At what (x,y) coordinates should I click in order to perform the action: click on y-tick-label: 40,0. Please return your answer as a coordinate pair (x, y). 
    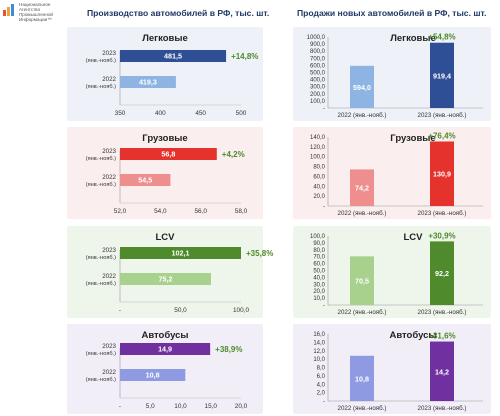
    Looking at the image, I should click on (319, 278).